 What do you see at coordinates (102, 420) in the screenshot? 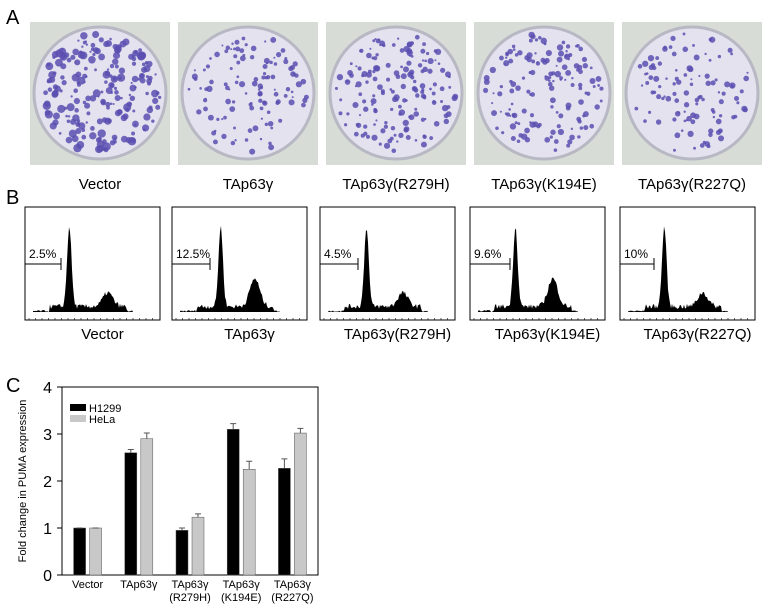
I see `legend-label: HeLa` at bounding box center [102, 420].